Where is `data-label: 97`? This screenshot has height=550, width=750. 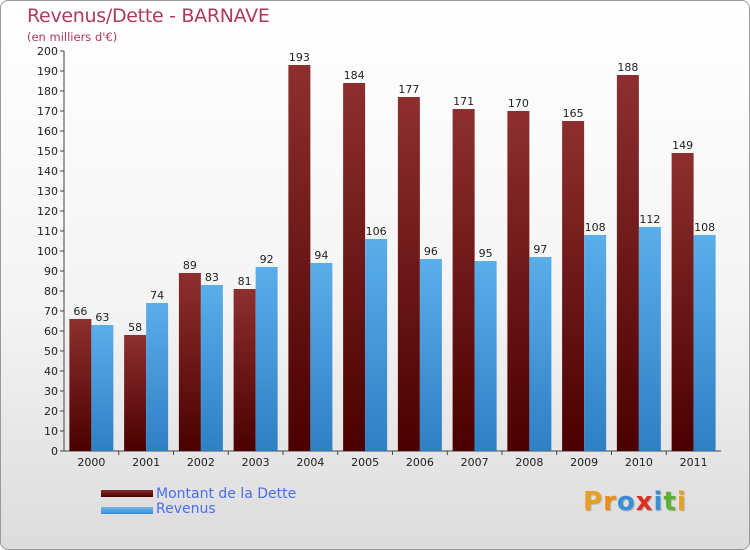
data-label: 97 is located at coordinates (540, 249).